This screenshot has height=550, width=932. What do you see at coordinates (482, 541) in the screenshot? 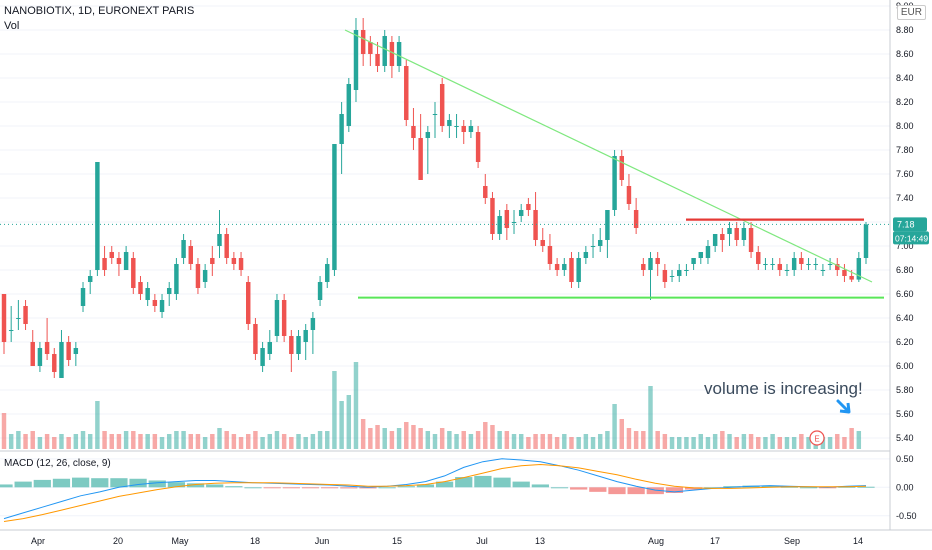
I see `x-tick-label: Jul` at bounding box center [482, 541].